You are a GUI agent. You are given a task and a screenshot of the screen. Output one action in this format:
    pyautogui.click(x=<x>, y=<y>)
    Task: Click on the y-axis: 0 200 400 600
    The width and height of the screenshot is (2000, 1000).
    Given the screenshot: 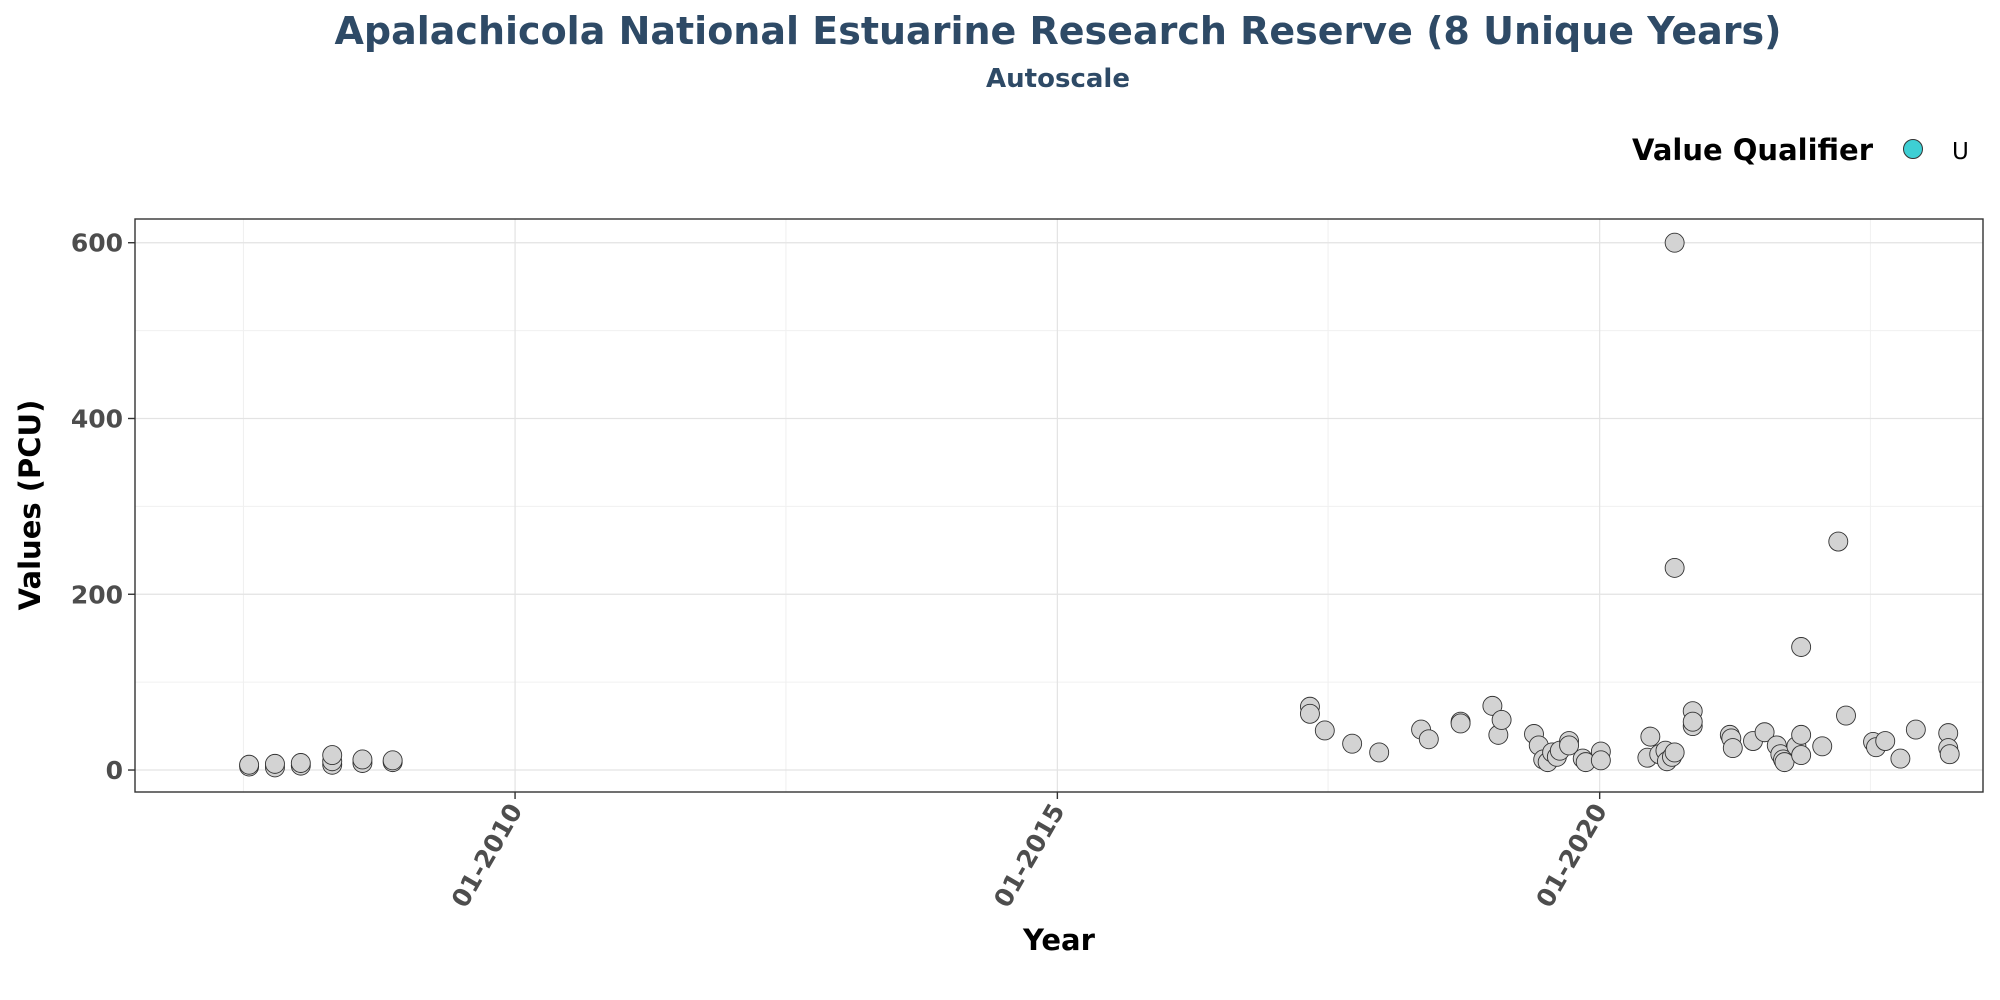 What is the action you would take?
    pyautogui.click(x=103, y=507)
    